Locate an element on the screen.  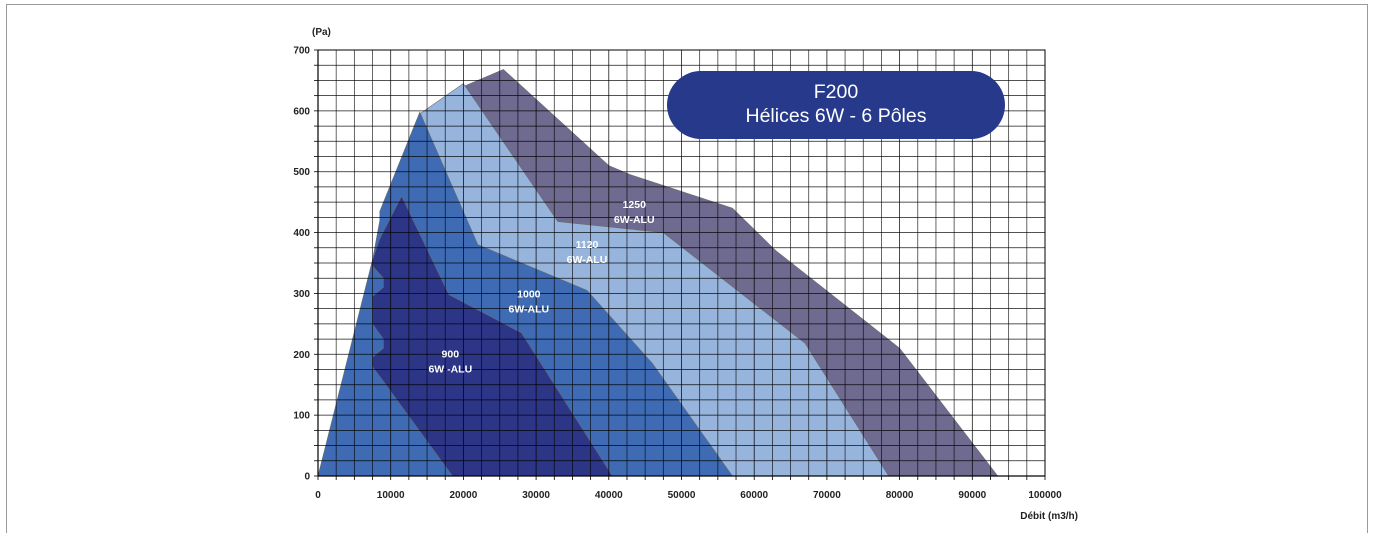
chart-subtitle: Hélices 6W - 6 Pôles is located at coordinates (836, 116).